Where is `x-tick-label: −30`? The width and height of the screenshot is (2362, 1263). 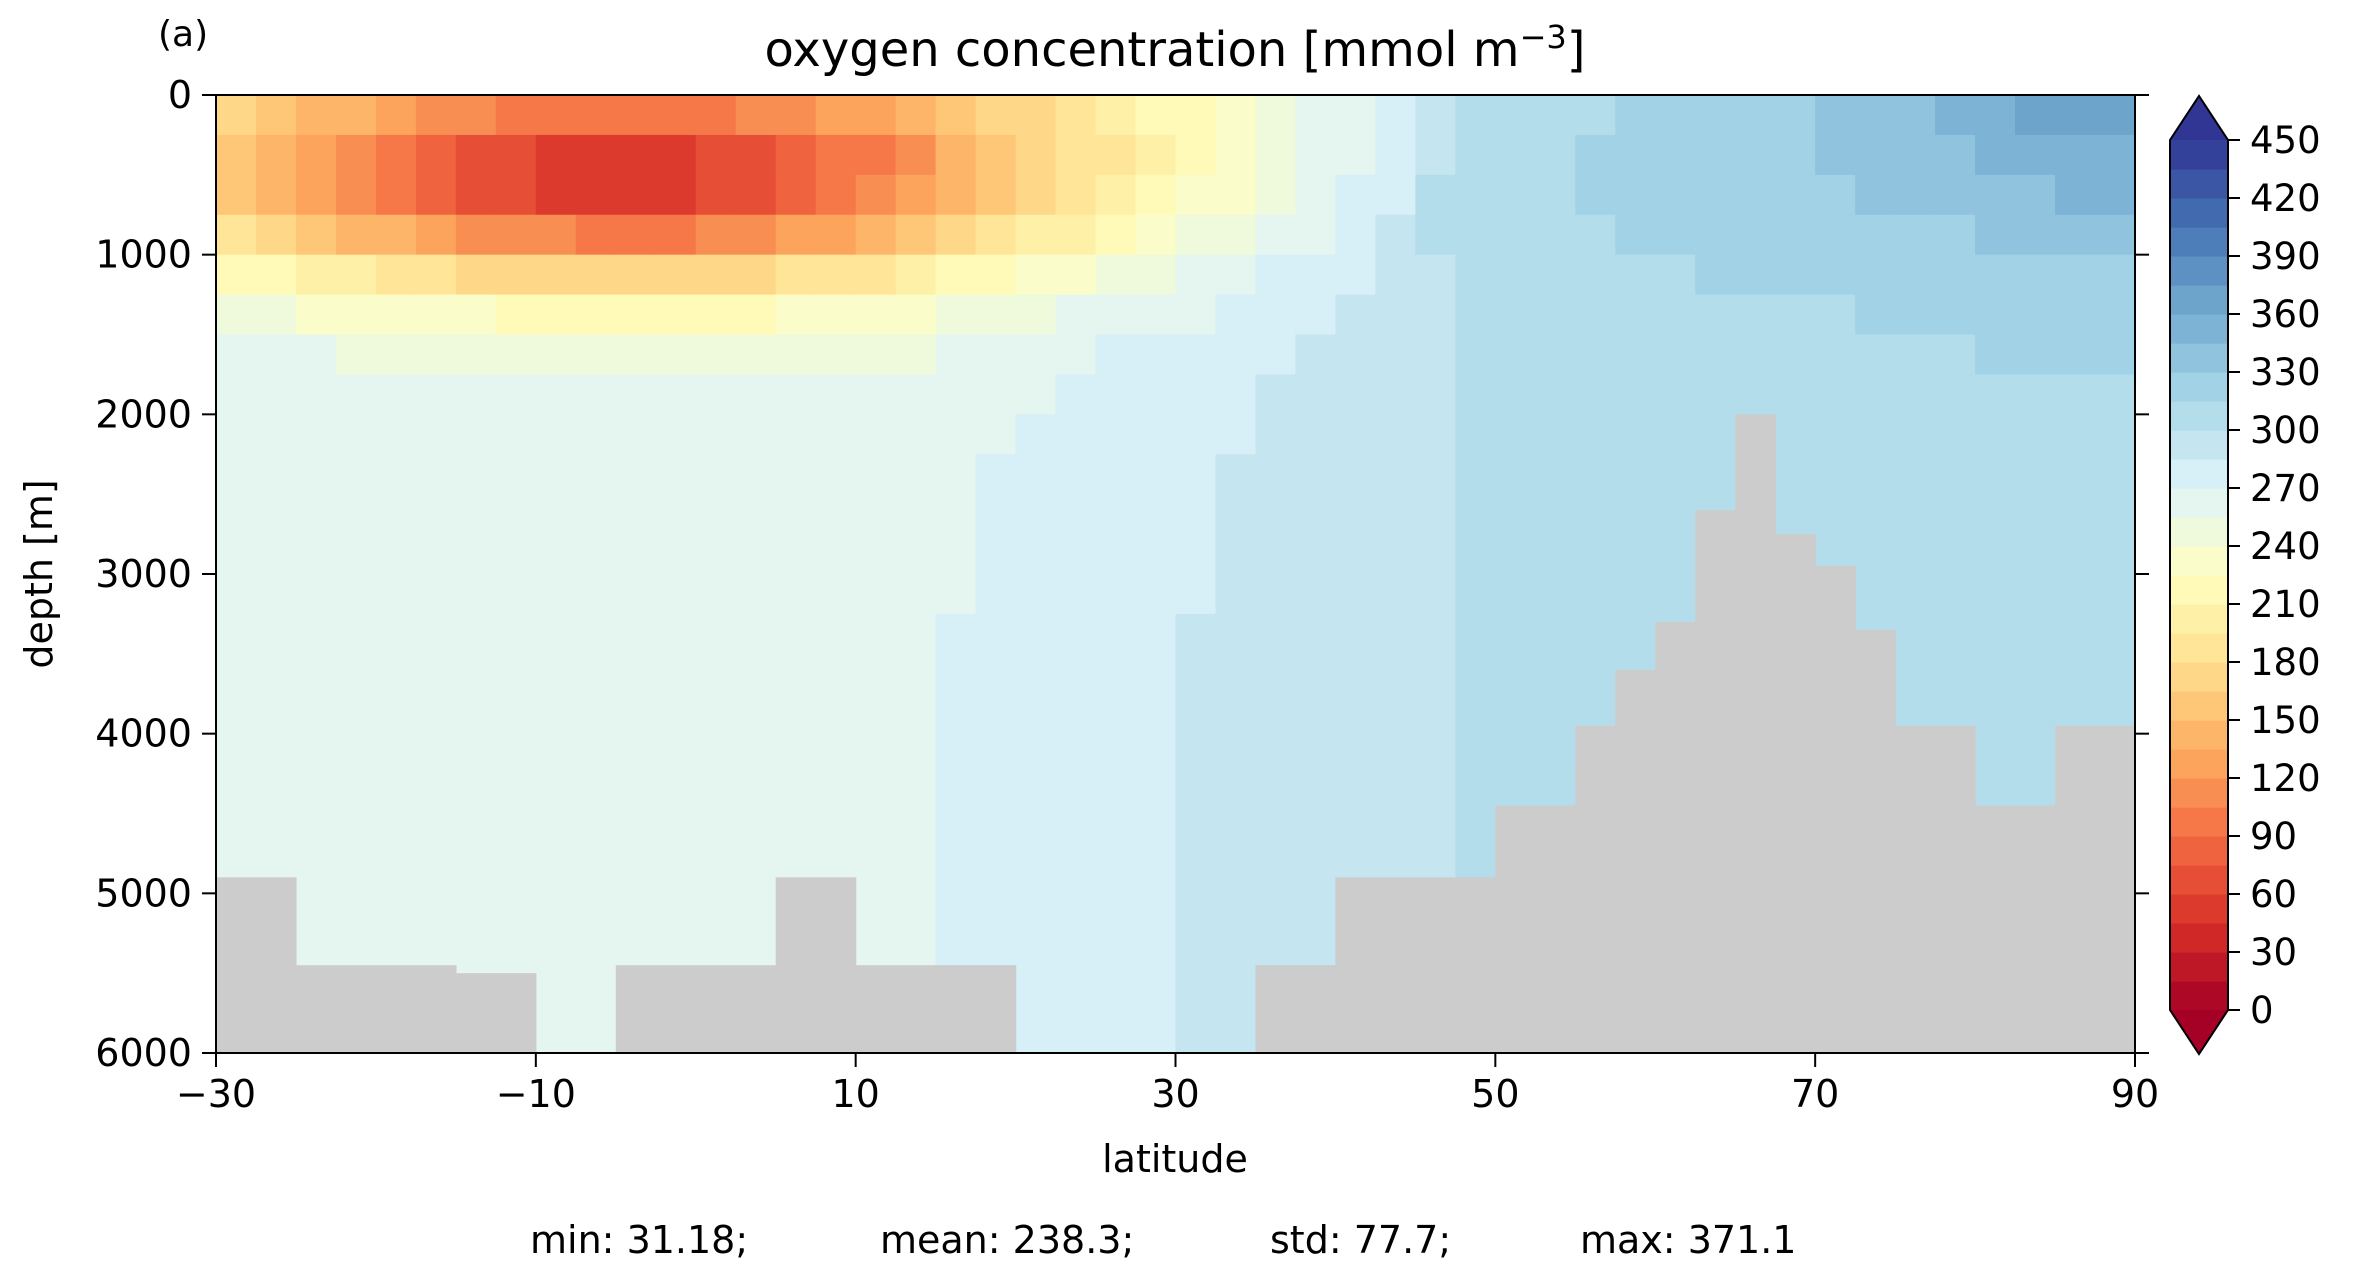
x-tick-label: −30 is located at coordinates (216, 1094).